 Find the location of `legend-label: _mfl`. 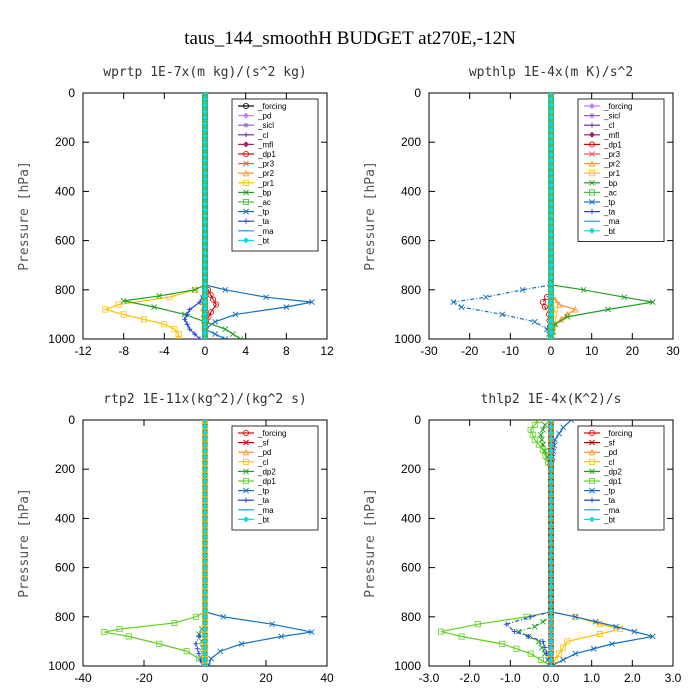

legend-label: _mfl is located at coordinates (611, 135).